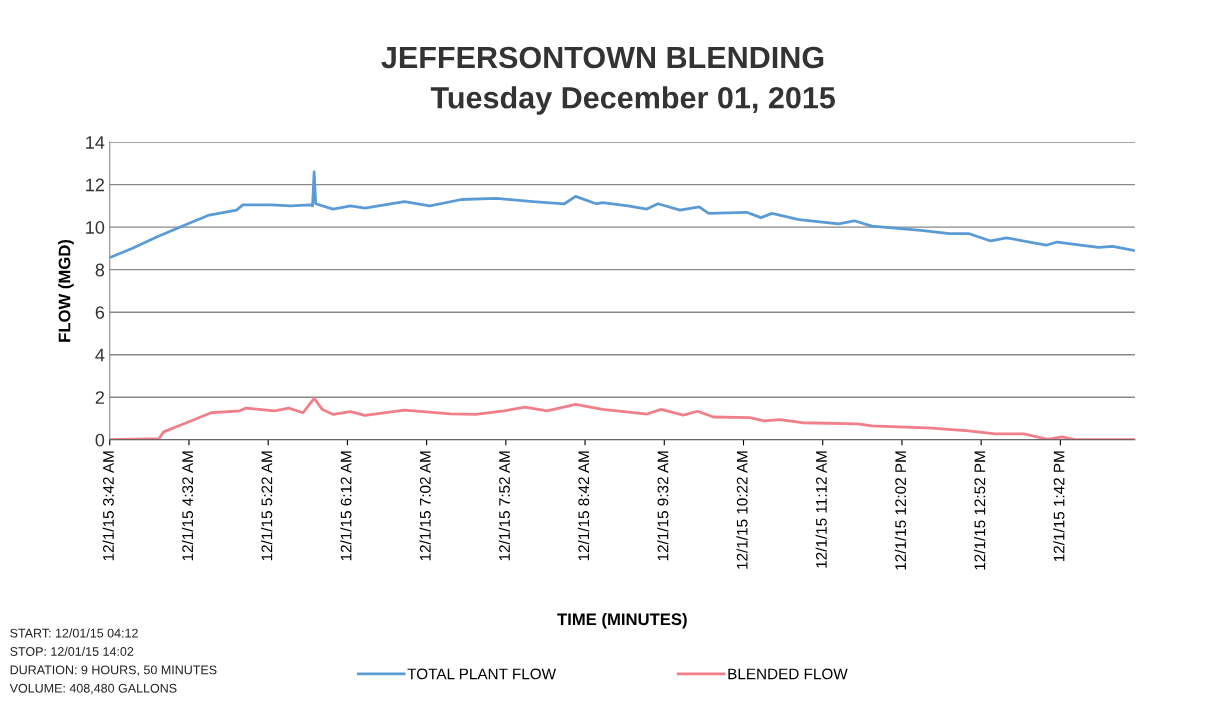 The width and height of the screenshot is (1206, 707). Describe the element at coordinates (187, 506) in the screenshot. I see `x-tick-label: 12/1/15 4:32 AM` at that location.